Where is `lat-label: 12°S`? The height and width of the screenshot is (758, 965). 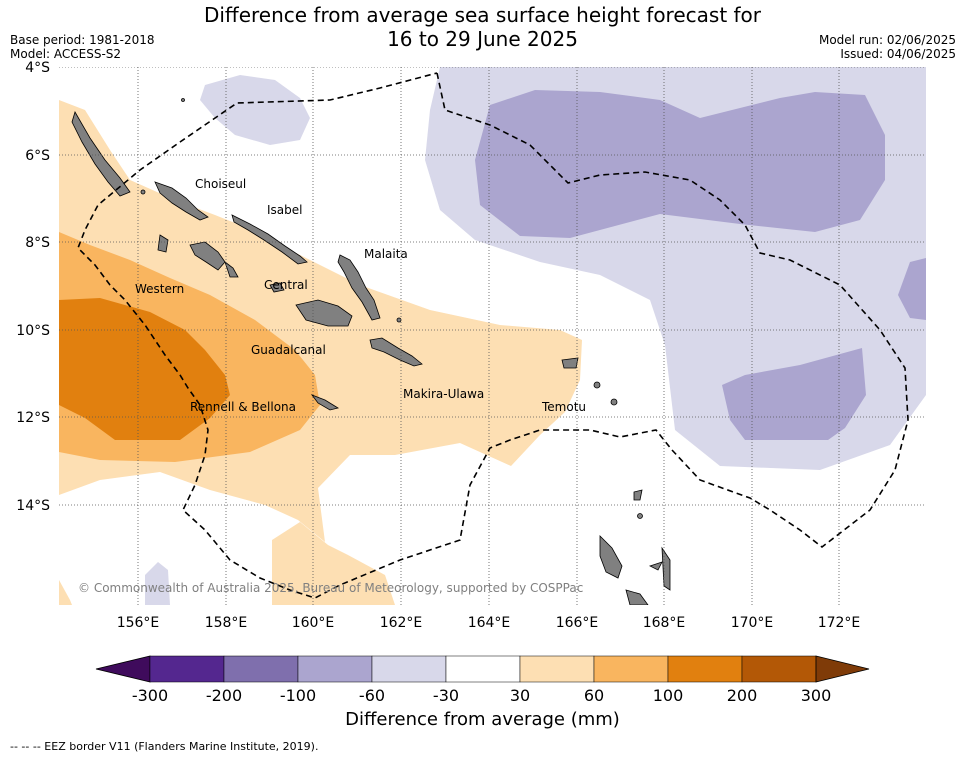 lat-label: 12°S is located at coordinates (33, 418).